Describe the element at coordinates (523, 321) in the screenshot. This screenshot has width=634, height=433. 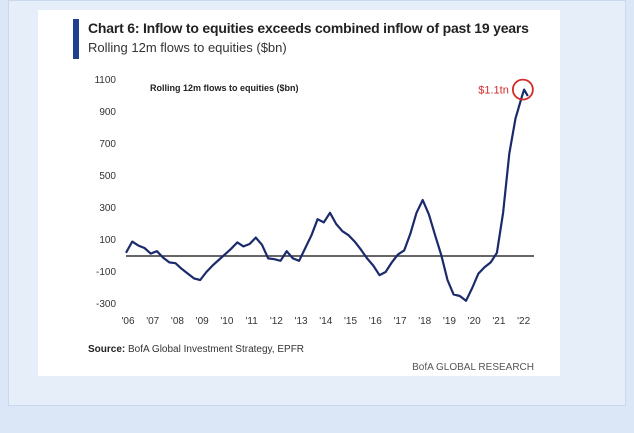
I see `x-tick-label: '22` at that location.